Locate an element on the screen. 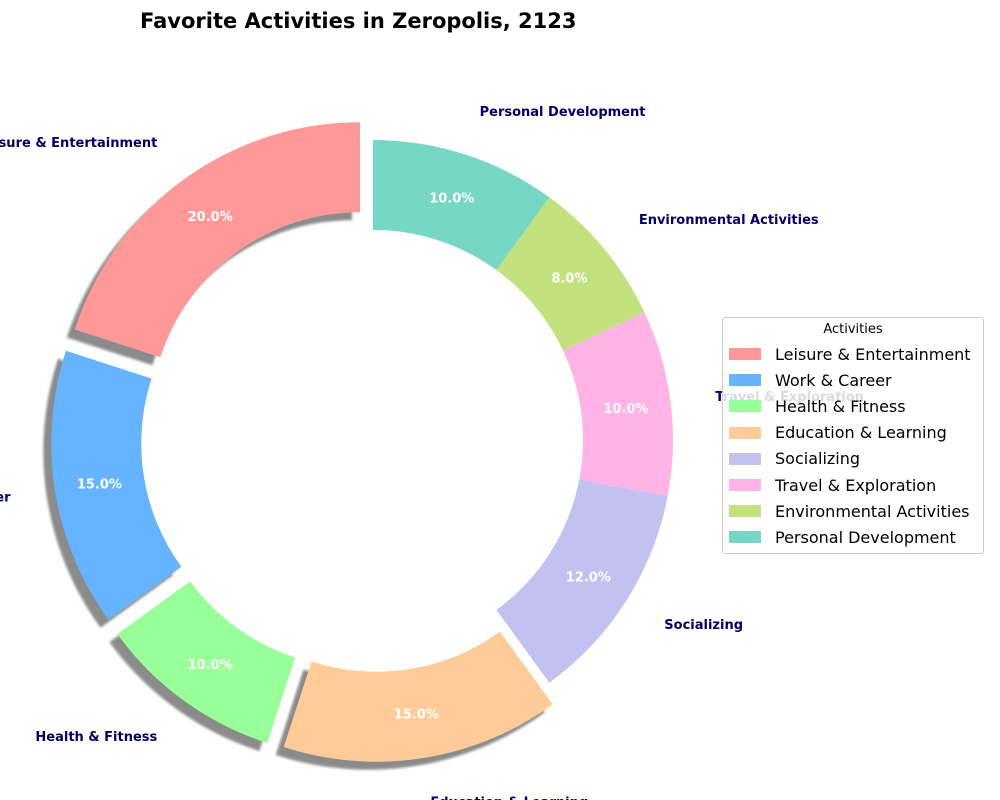 Image resolution: width=1000 pixels, height=800 pixels. slice-travel-exploration is located at coordinates (618, 404).